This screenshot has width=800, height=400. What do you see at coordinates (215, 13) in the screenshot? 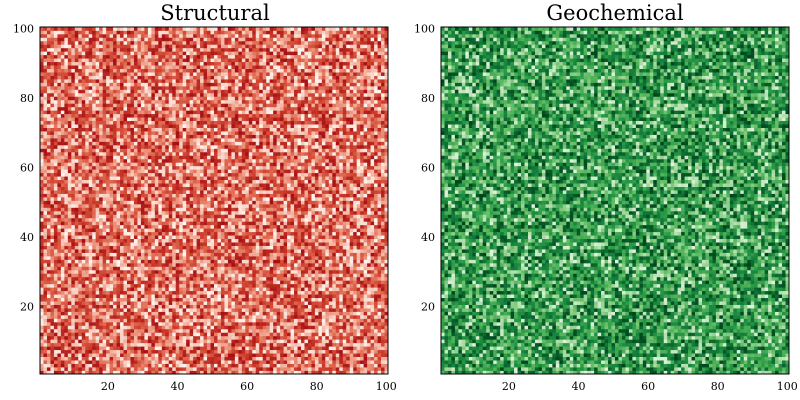
I see `chart-title-structural: Structural` at bounding box center [215, 13].